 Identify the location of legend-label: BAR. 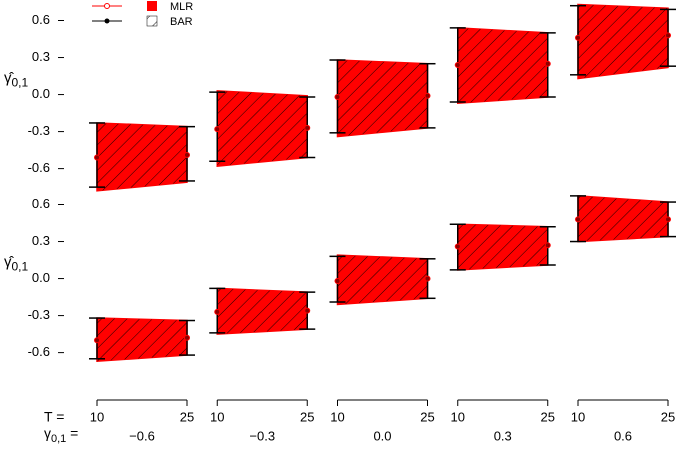
(181, 22).